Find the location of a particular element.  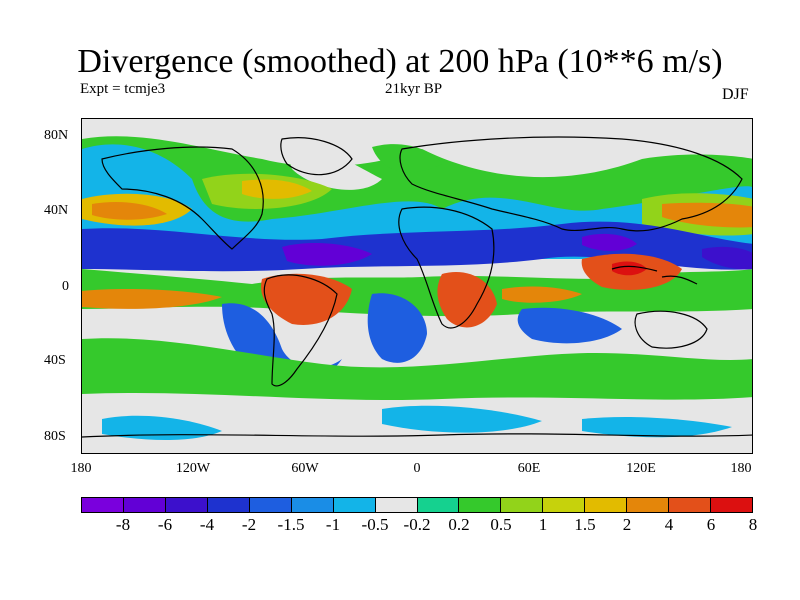

colorbar-label: 4 is located at coordinates (669, 524).